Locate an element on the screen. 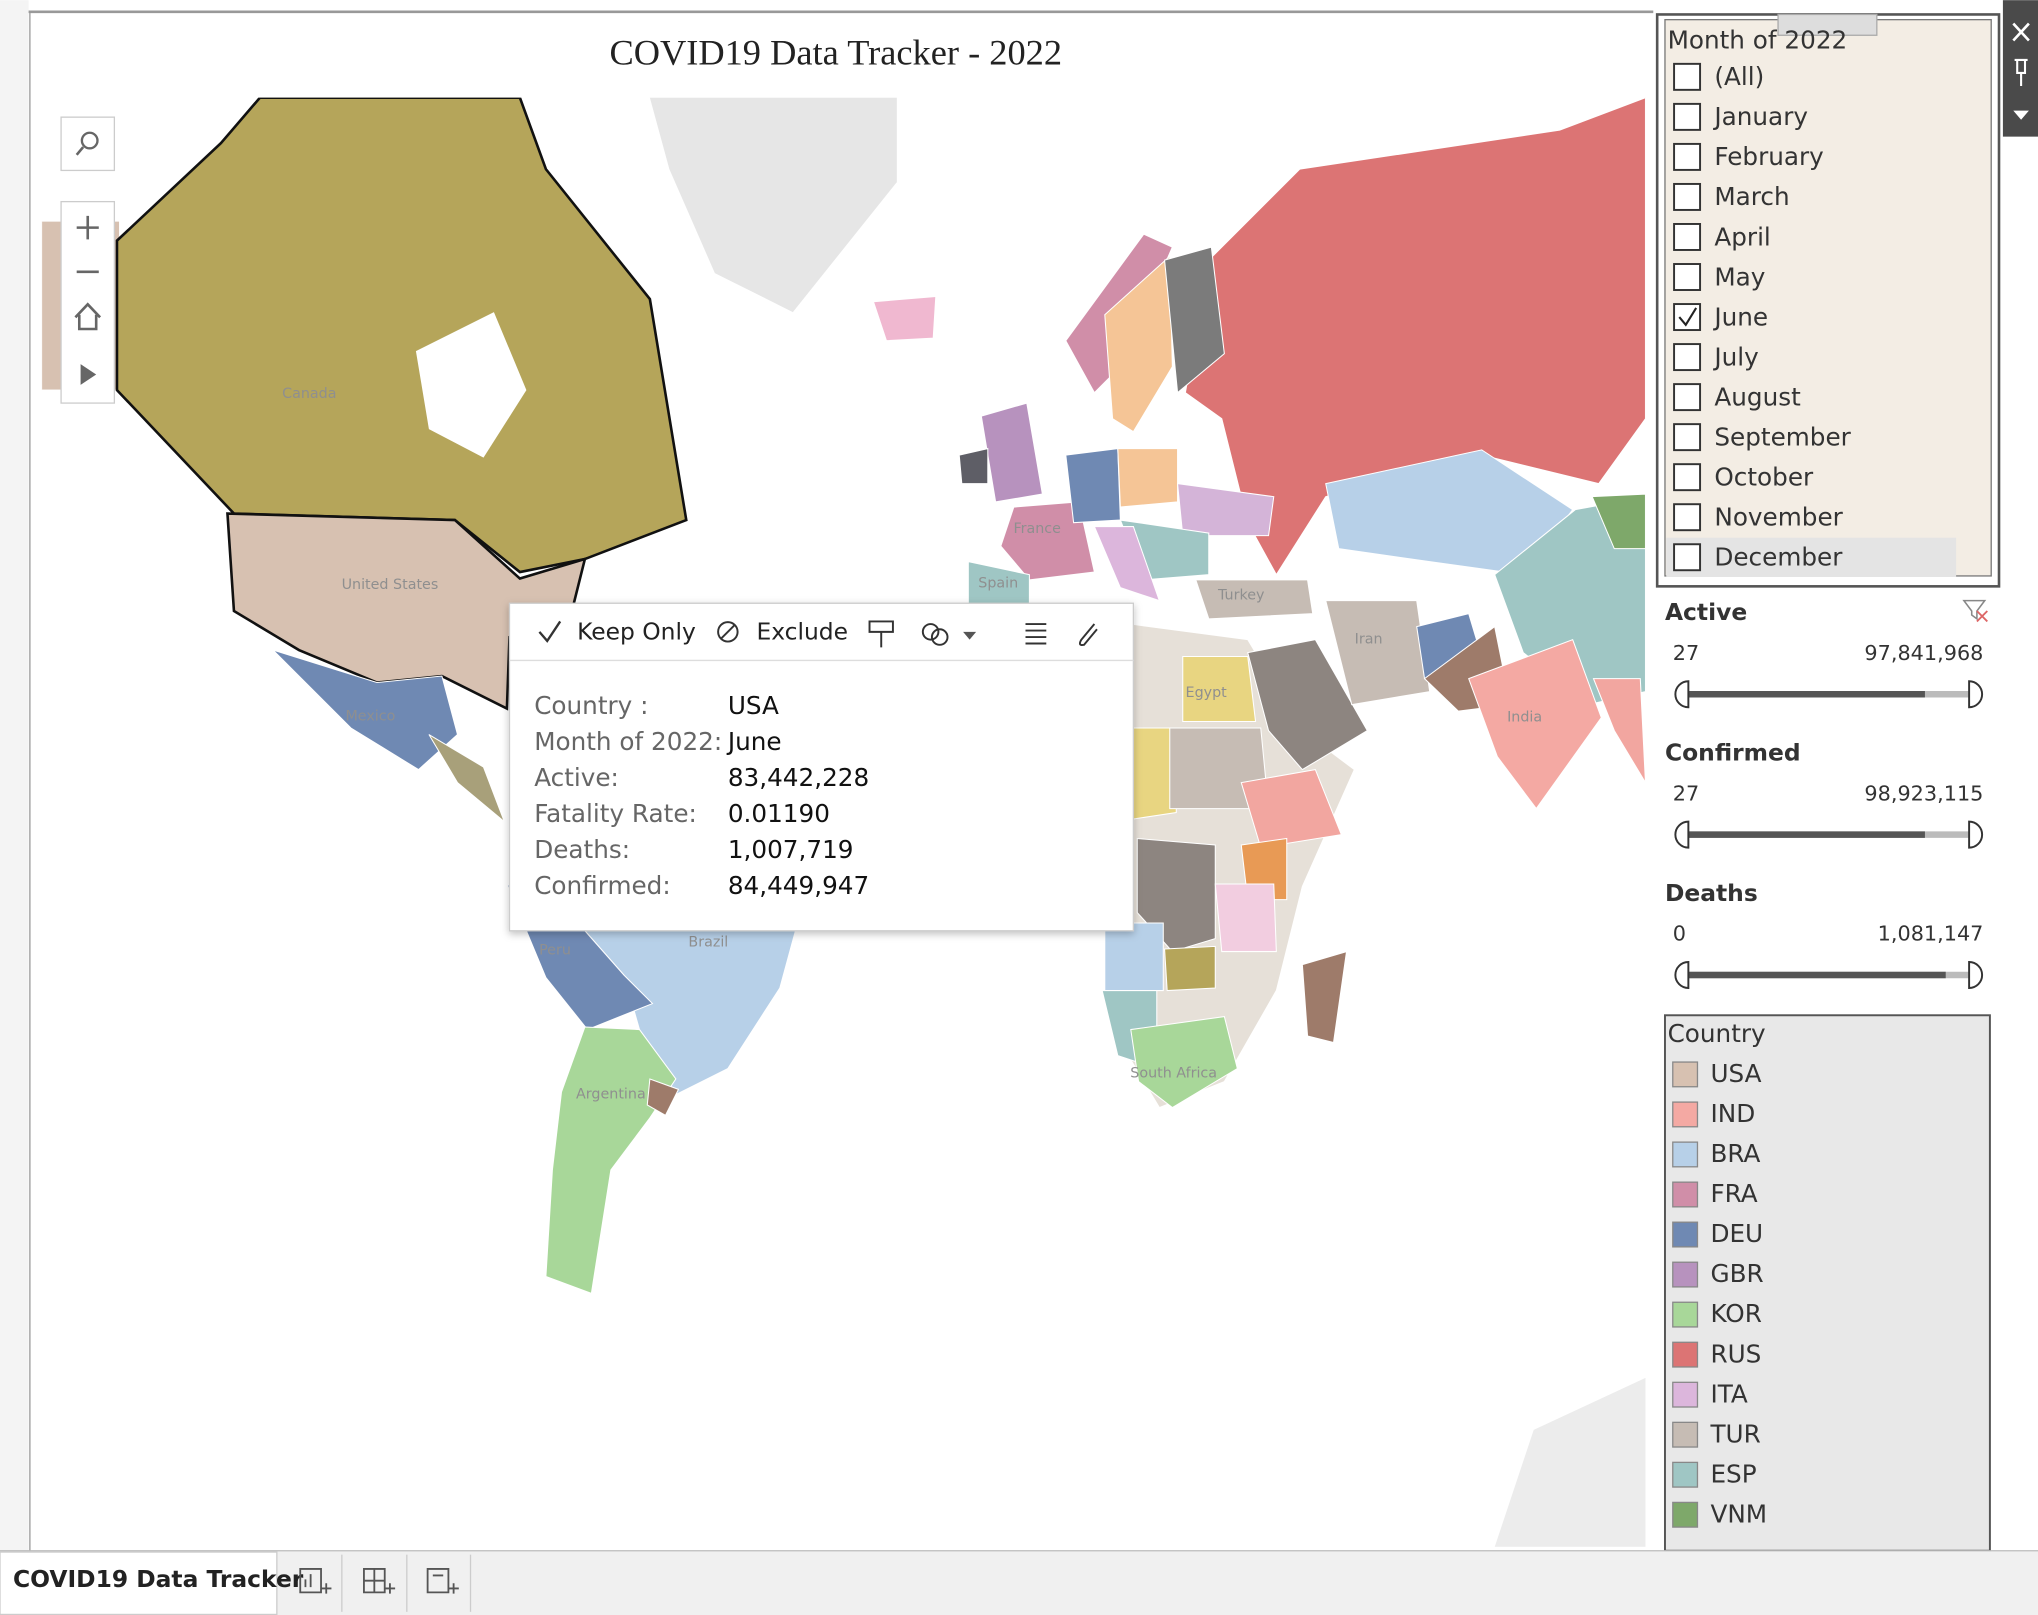 Image resolution: width=2038 pixels, height=1615 pixels. month-option: September is located at coordinates (1782, 436).